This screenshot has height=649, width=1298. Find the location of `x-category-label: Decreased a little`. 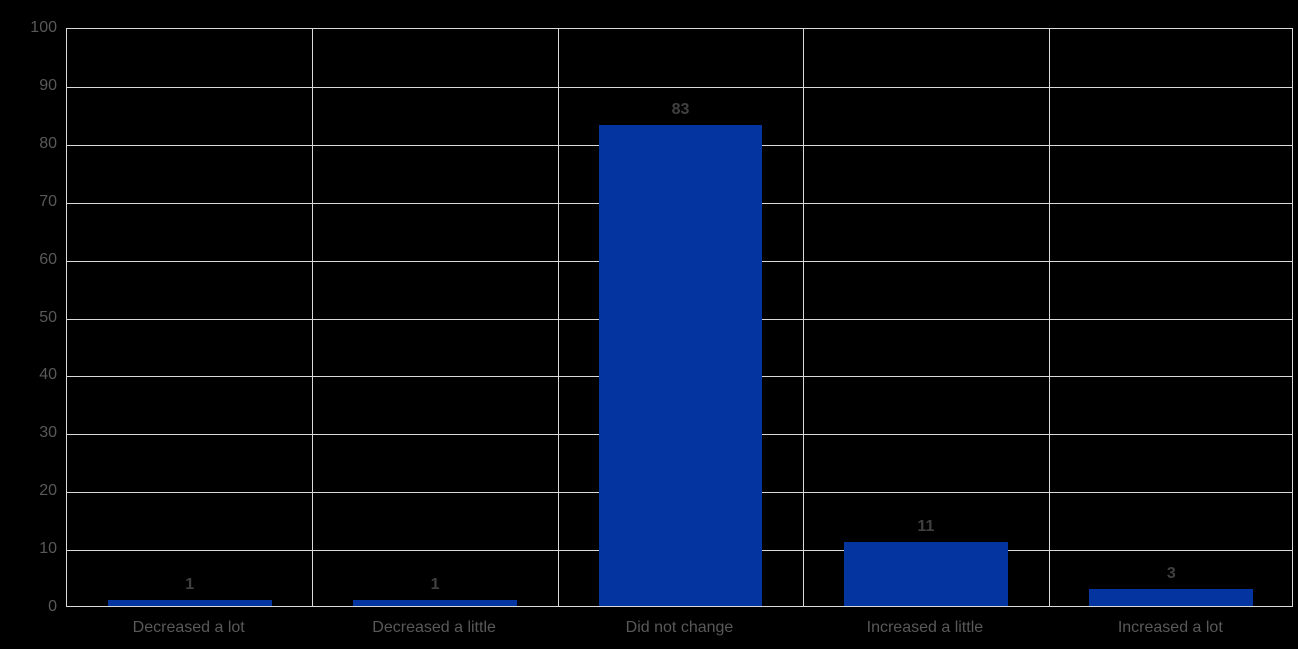

x-category-label: Decreased a little is located at coordinates (434, 627).